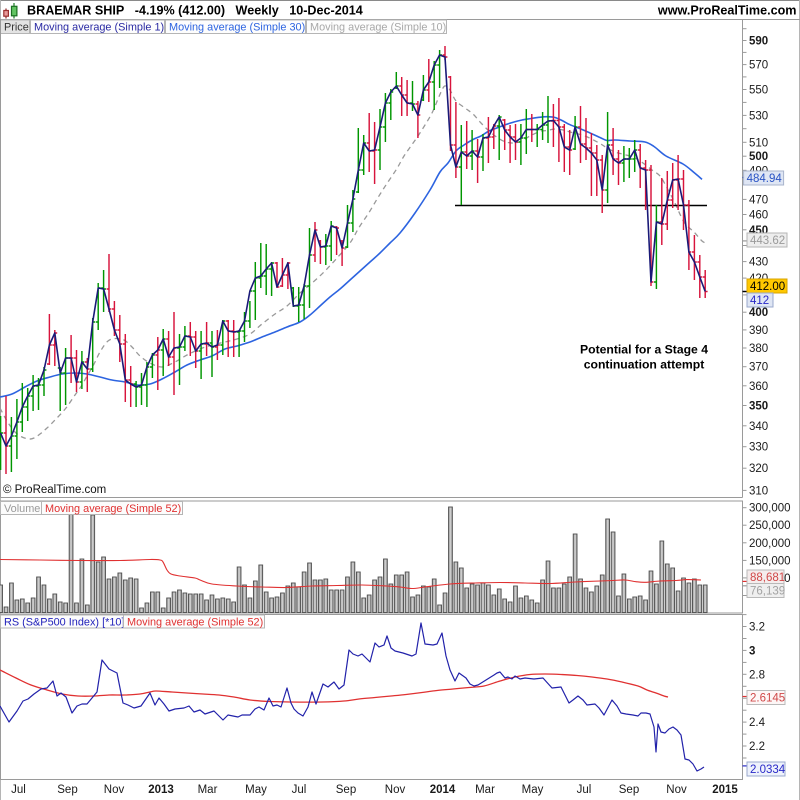  I want to click on svg-text: 360, so click(758, 387).